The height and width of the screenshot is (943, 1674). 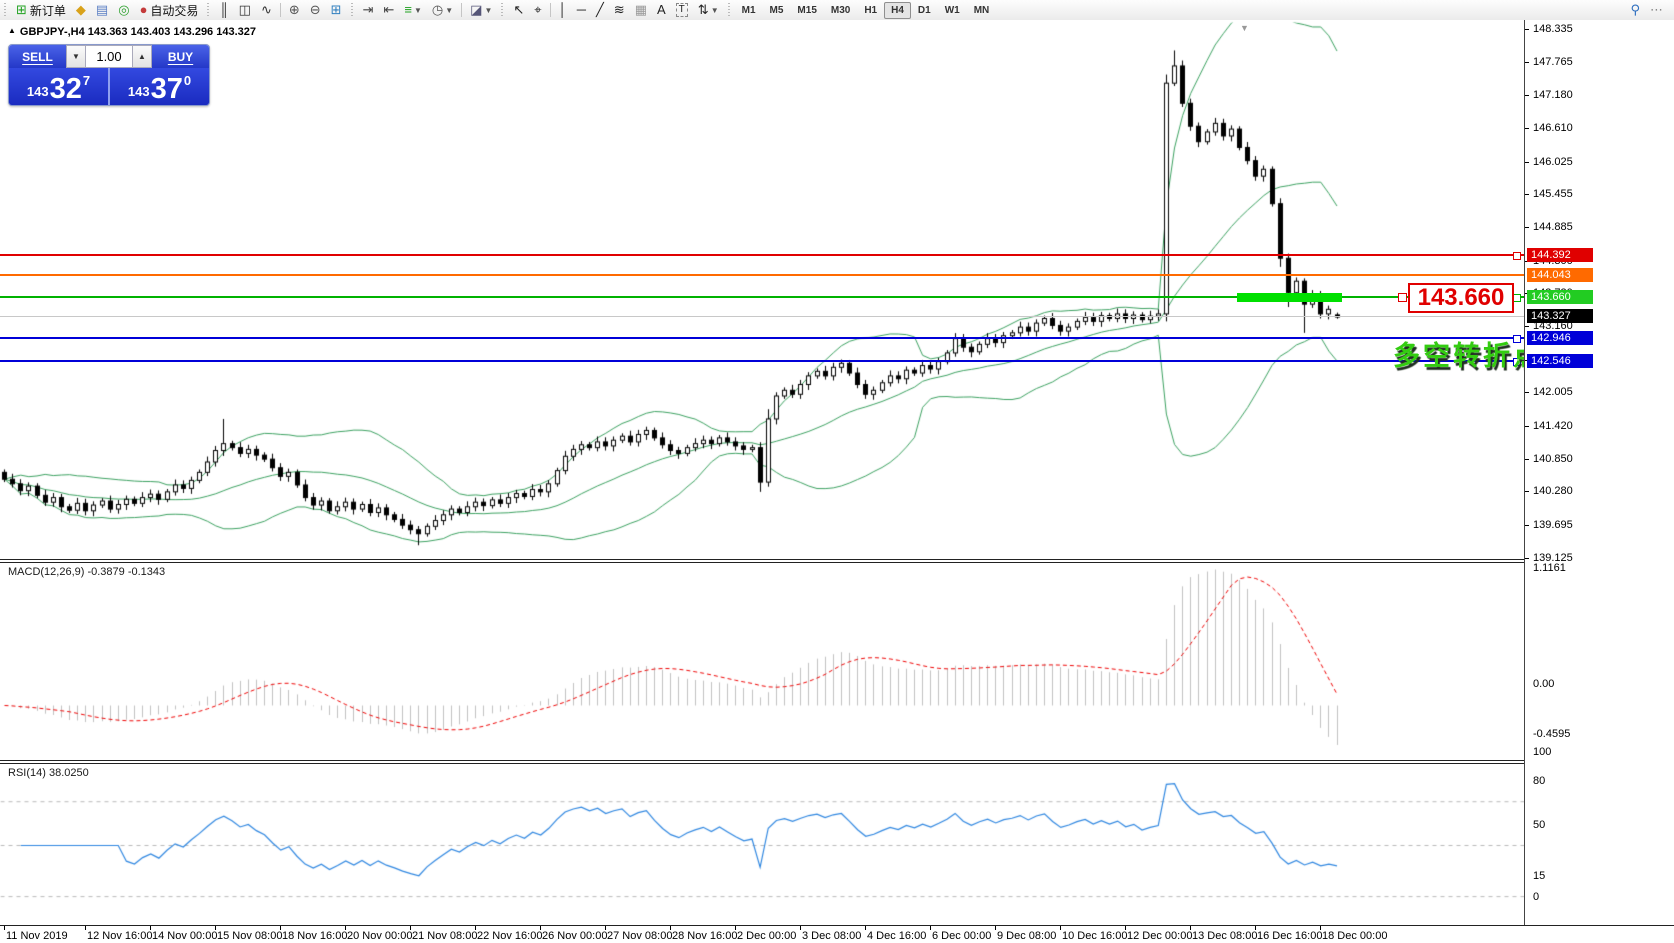 I want to click on candlestick-chart-button: ◫, so click(x=245, y=10).